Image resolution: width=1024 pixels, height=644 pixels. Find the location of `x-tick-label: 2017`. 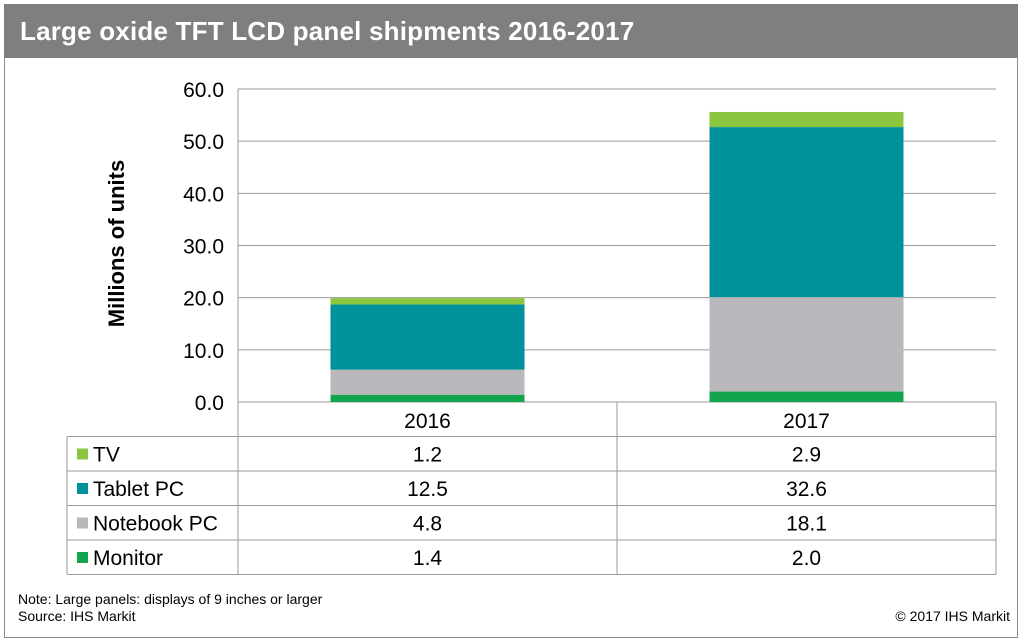

x-tick-label: 2017 is located at coordinates (806, 421).